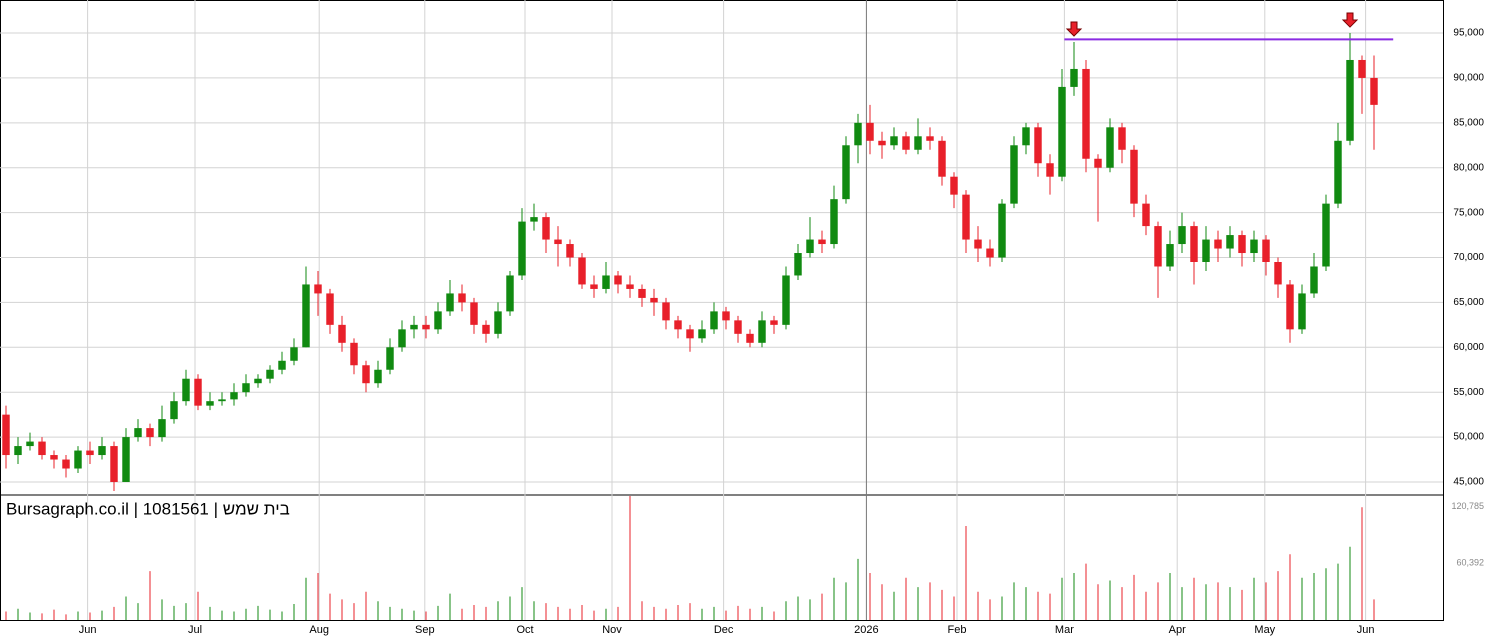 The image size is (1488, 636). What do you see at coordinates (1468, 302) in the screenshot?
I see `y-tick-label: 65,000` at bounding box center [1468, 302].